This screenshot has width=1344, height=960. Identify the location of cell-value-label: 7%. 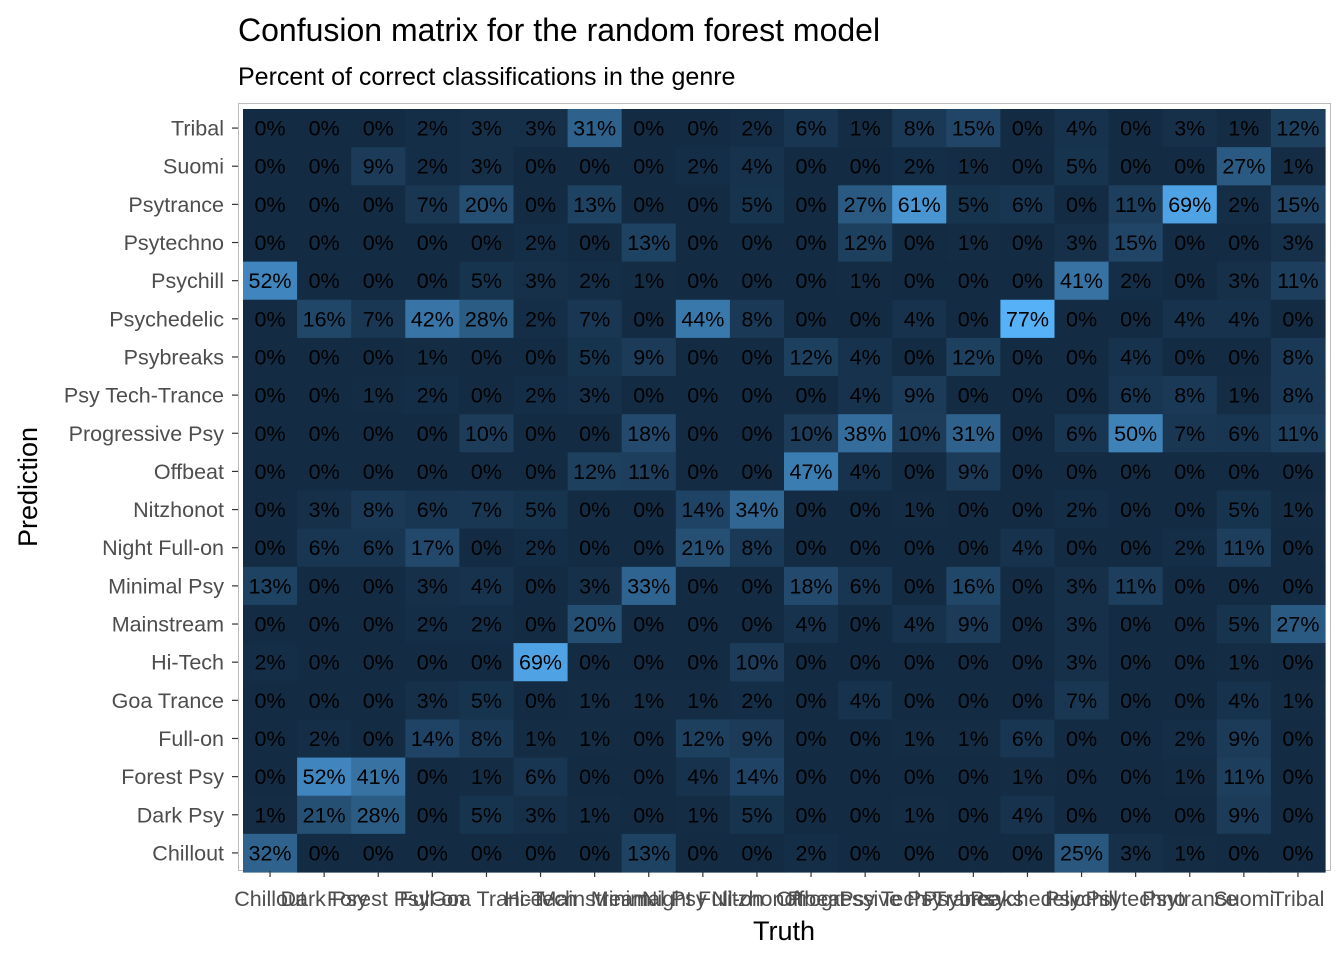
(378, 319).